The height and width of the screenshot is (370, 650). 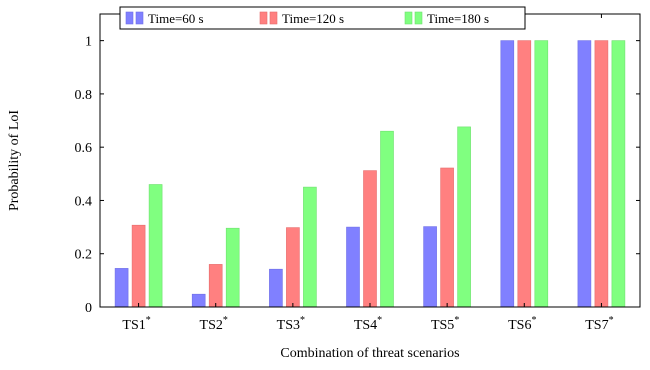 What do you see at coordinates (88, 308) in the screenshot?
I see `y-tick-label-0: 0` at bounding box center [88, 308].